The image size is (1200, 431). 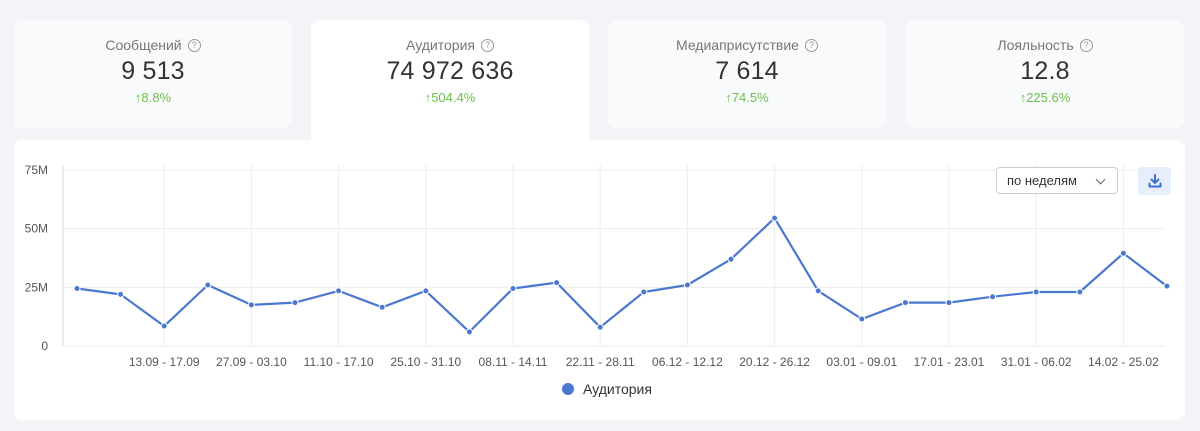 I want to click on kpi-label-row: Сообщений ?, so click(x=153, y=45).